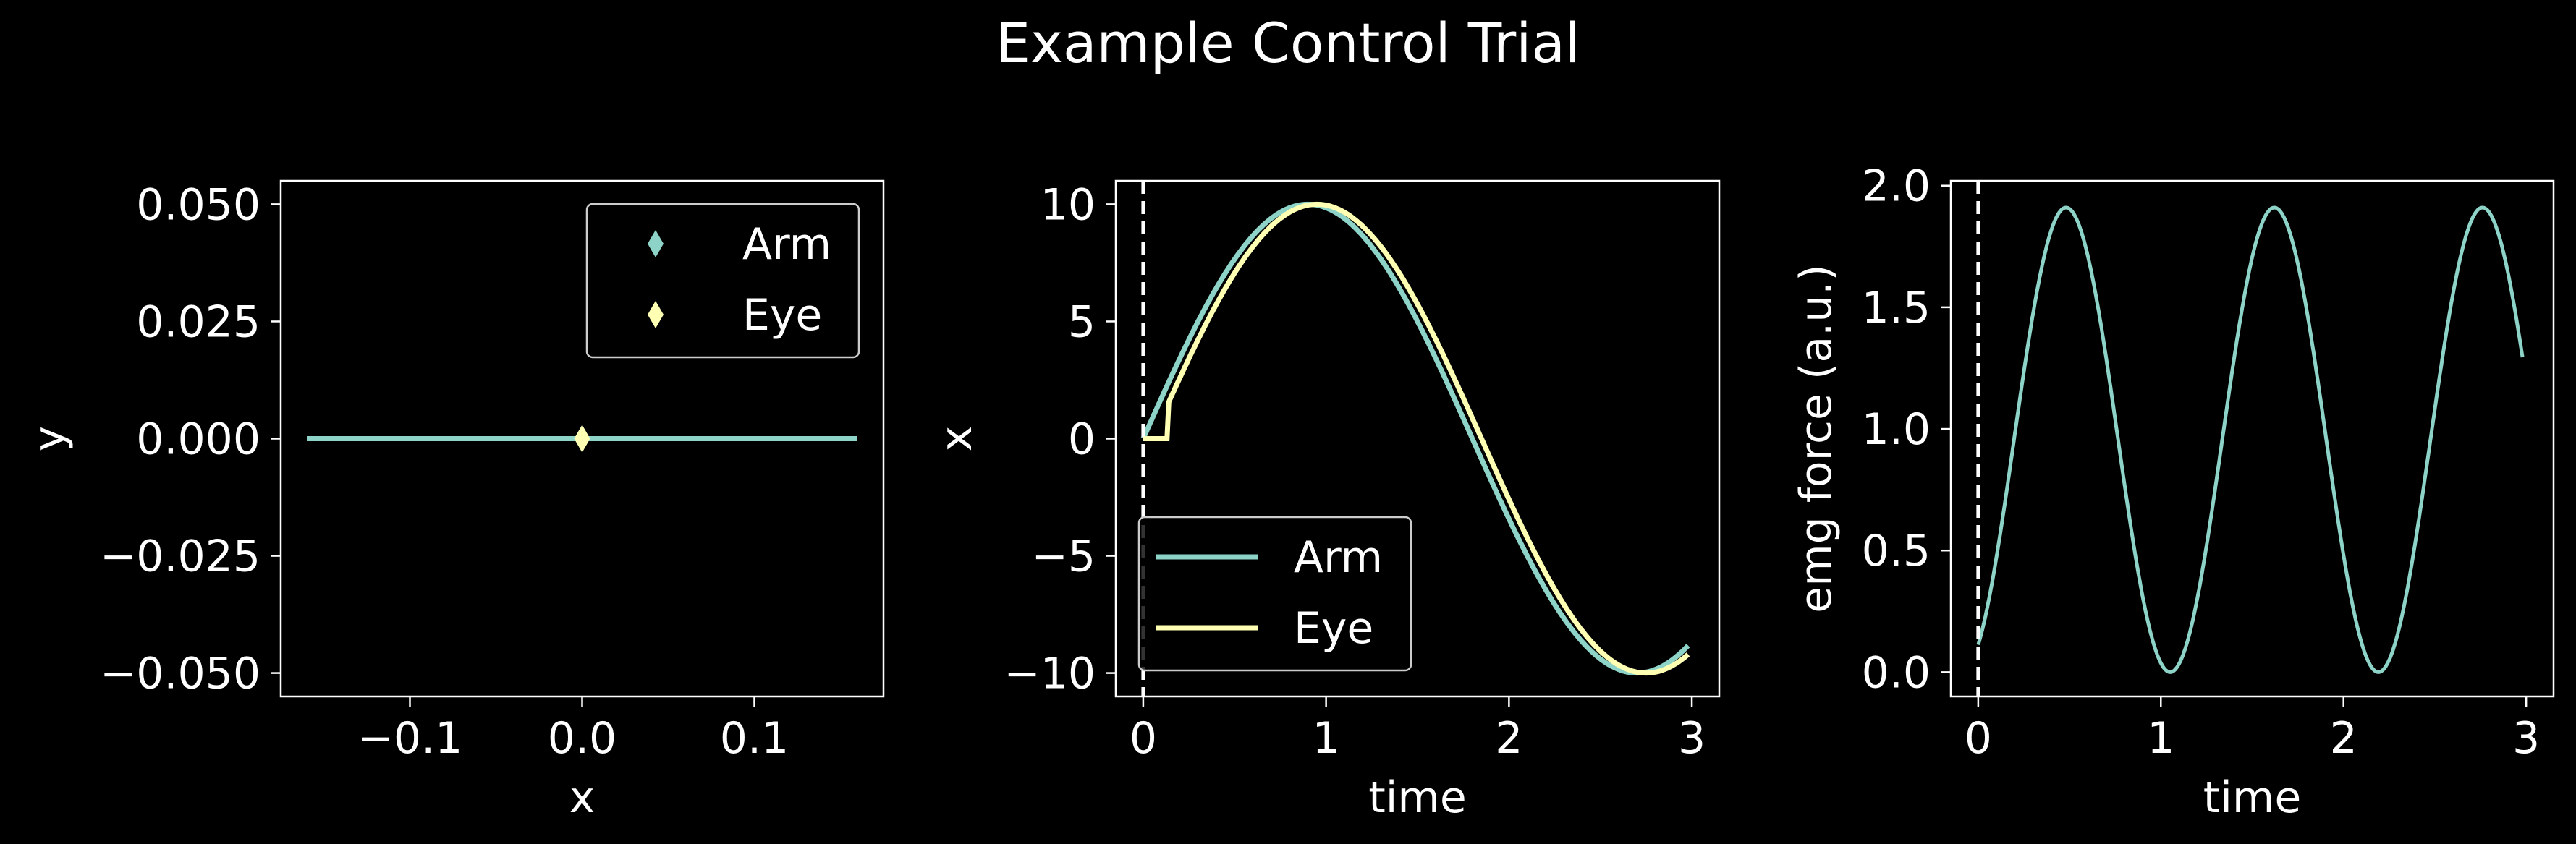  Describe the element at coordinates (1896, 429) in the screenshot. I see `y-tick-label: 1.0` at that location.